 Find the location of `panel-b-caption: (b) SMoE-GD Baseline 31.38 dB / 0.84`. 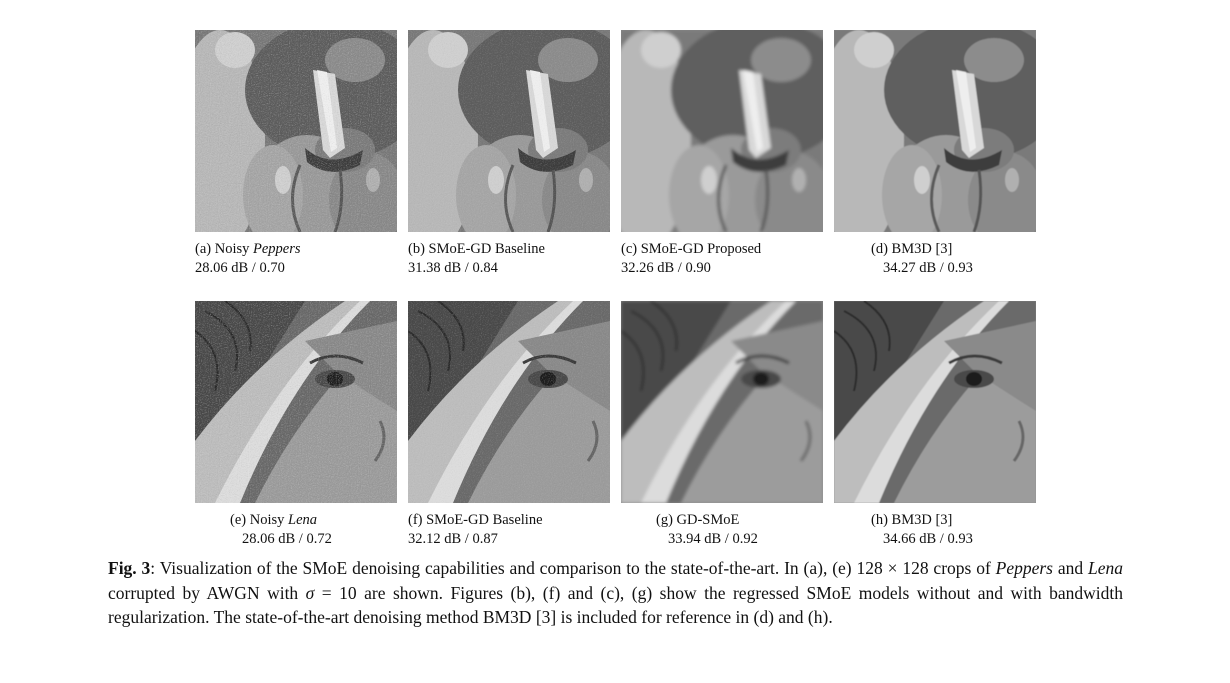

panel-b-caption: (b) SMoE-GD Baseline 31.38 dB / 0.84 is located at coordinates (476, 258).